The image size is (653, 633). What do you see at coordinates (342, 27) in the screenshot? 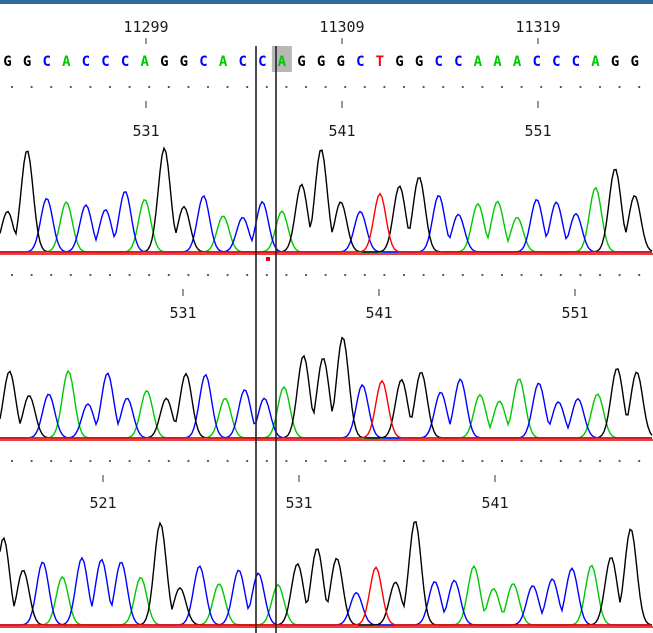
I see `reference-position-label: 11309` at bounding box center [342, 27].